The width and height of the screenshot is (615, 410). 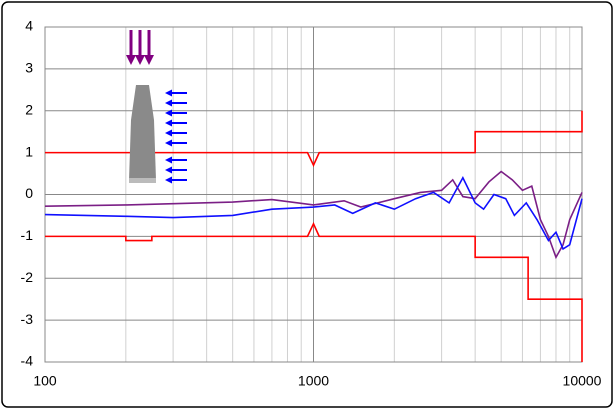 I want to click on y-tick-label: -4, so click(x=27, y=361).